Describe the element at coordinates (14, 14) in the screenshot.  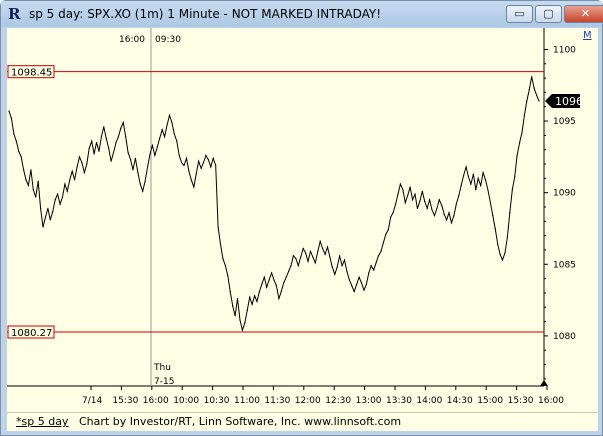
I see `app-logo-icon: R` at that location.